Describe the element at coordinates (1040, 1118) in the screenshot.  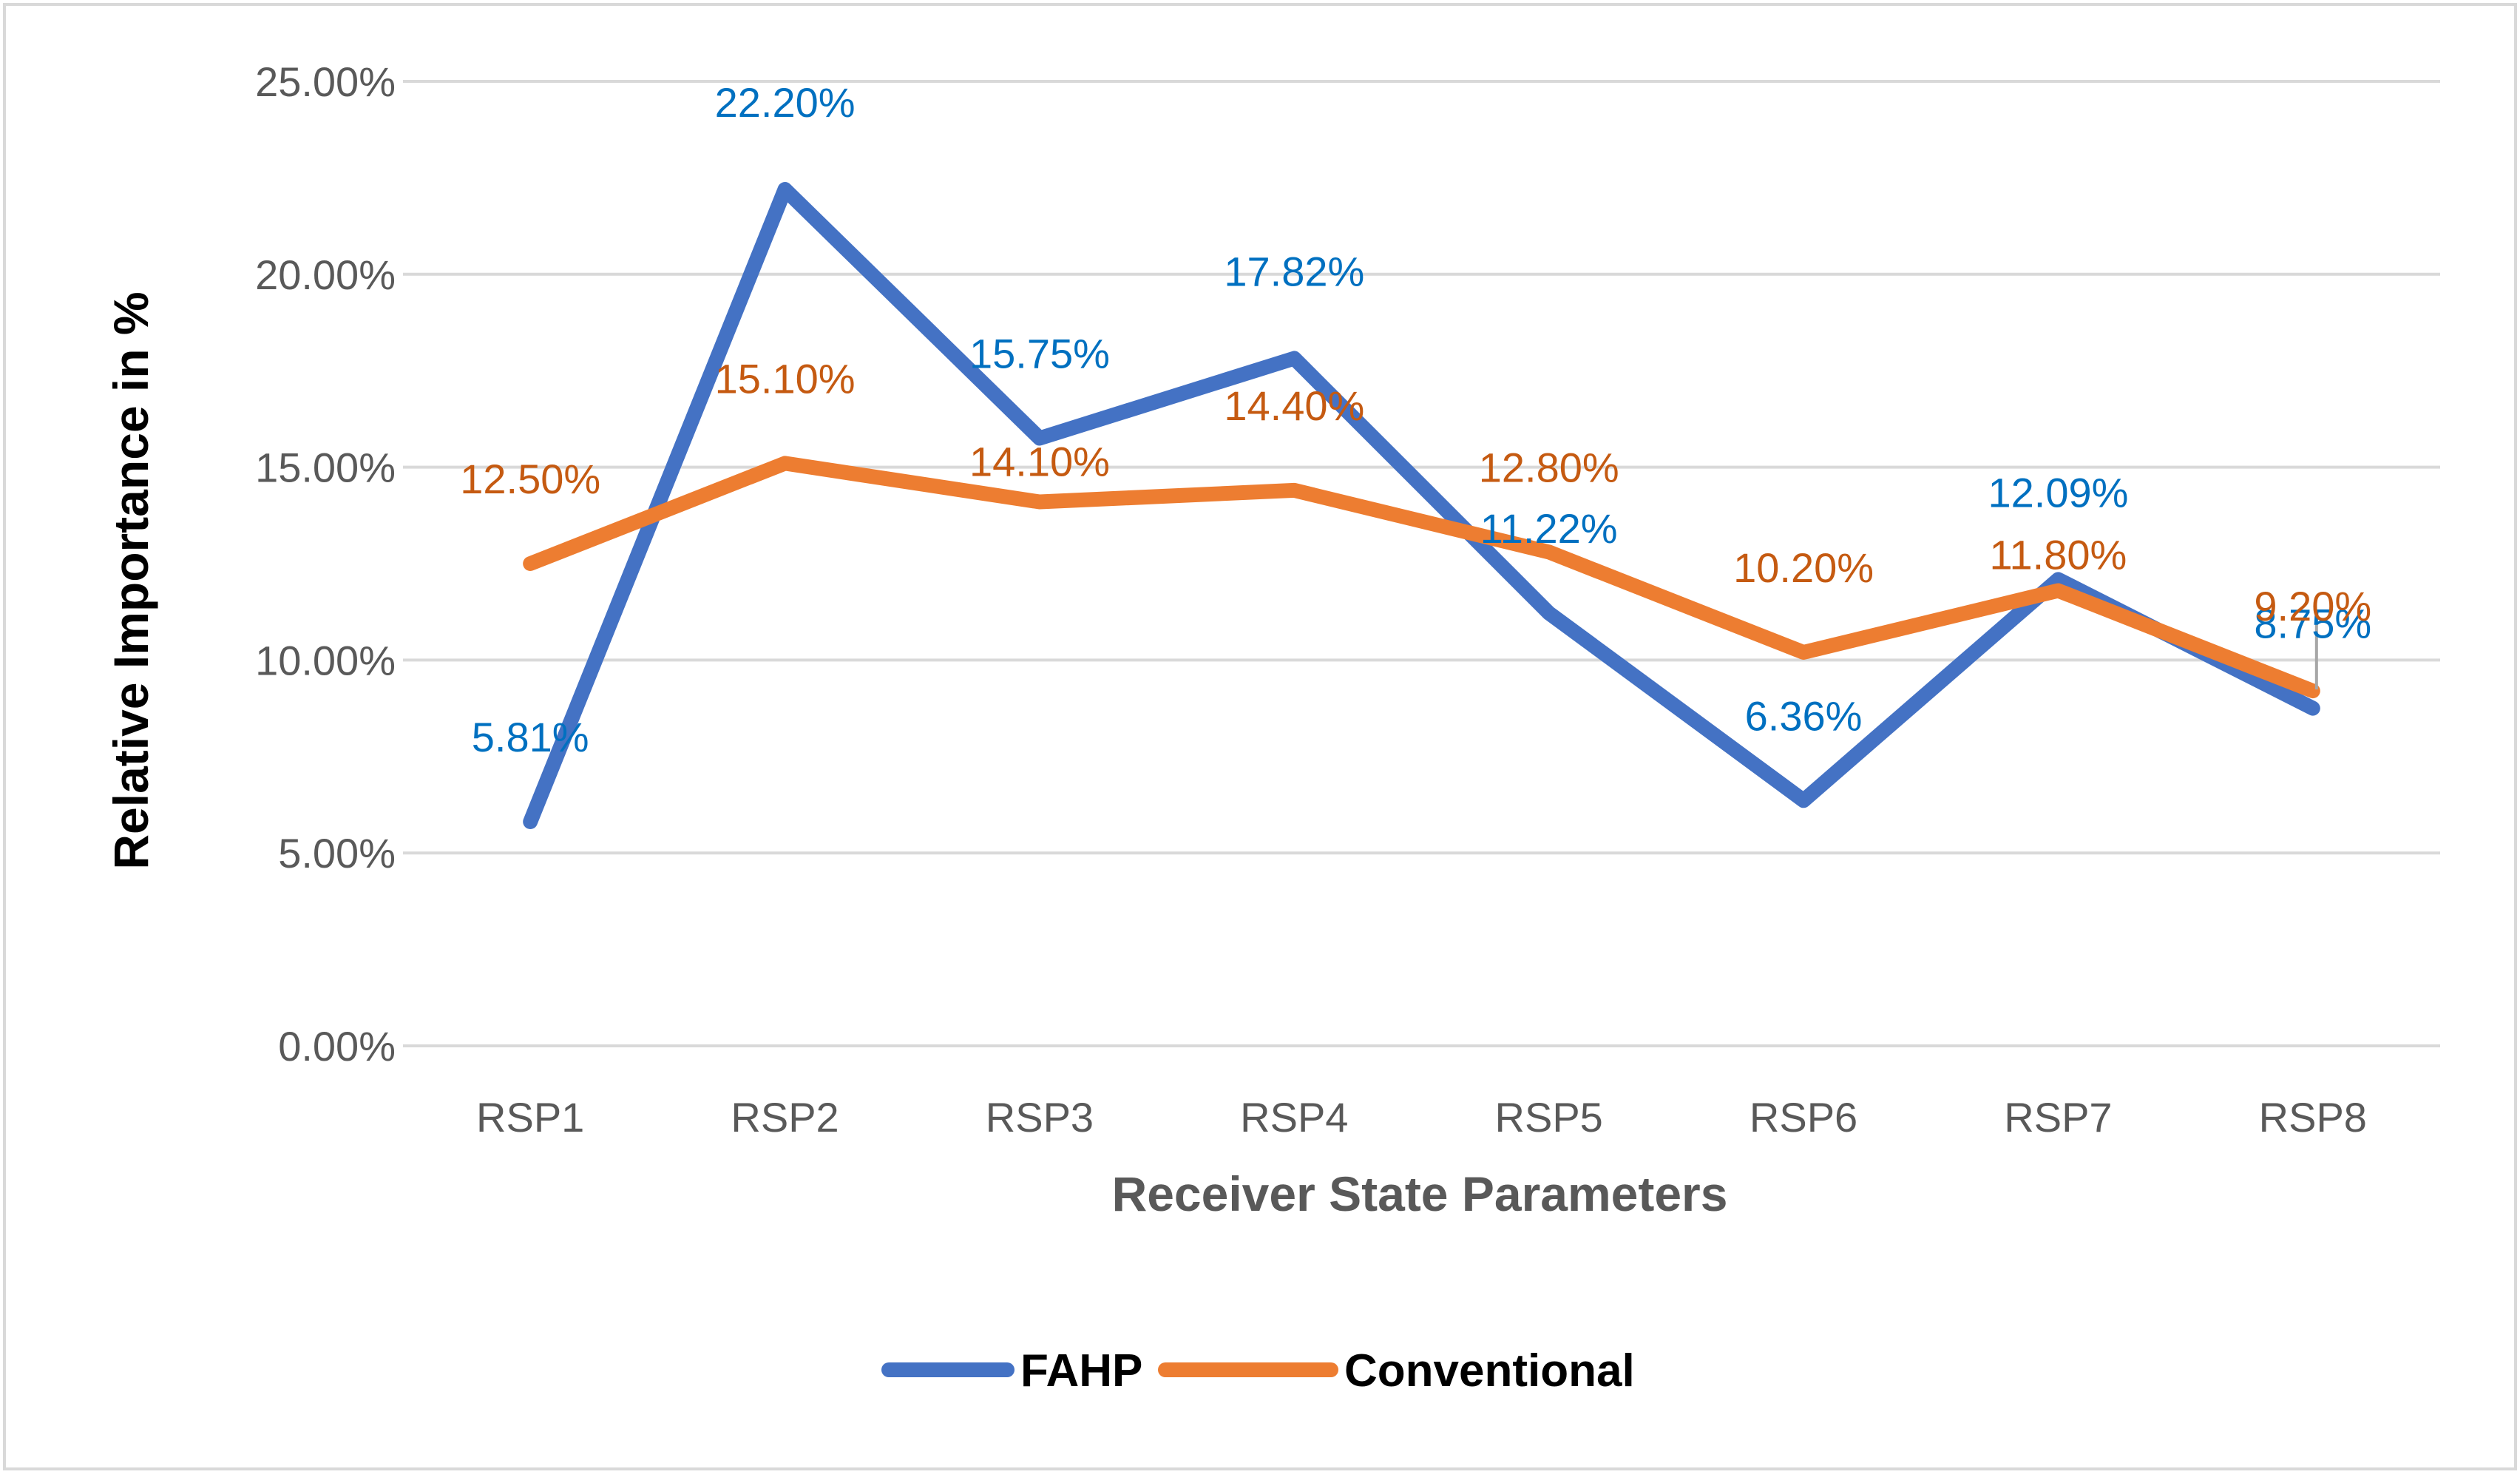
I see `x-tick-label: RSP3` at that location.